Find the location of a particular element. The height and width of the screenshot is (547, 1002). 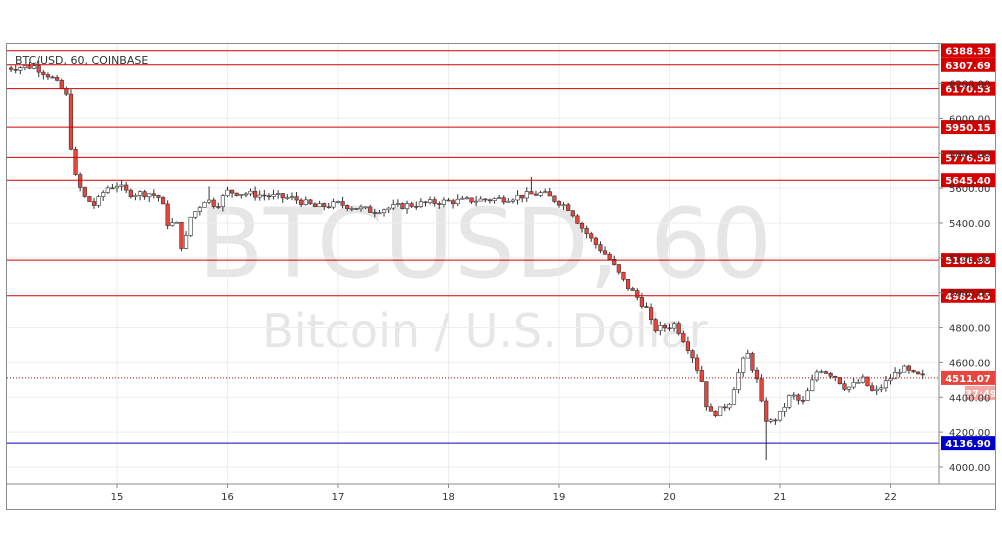

y-tick-label: 4200.00 is located at coordinates (969, 433).